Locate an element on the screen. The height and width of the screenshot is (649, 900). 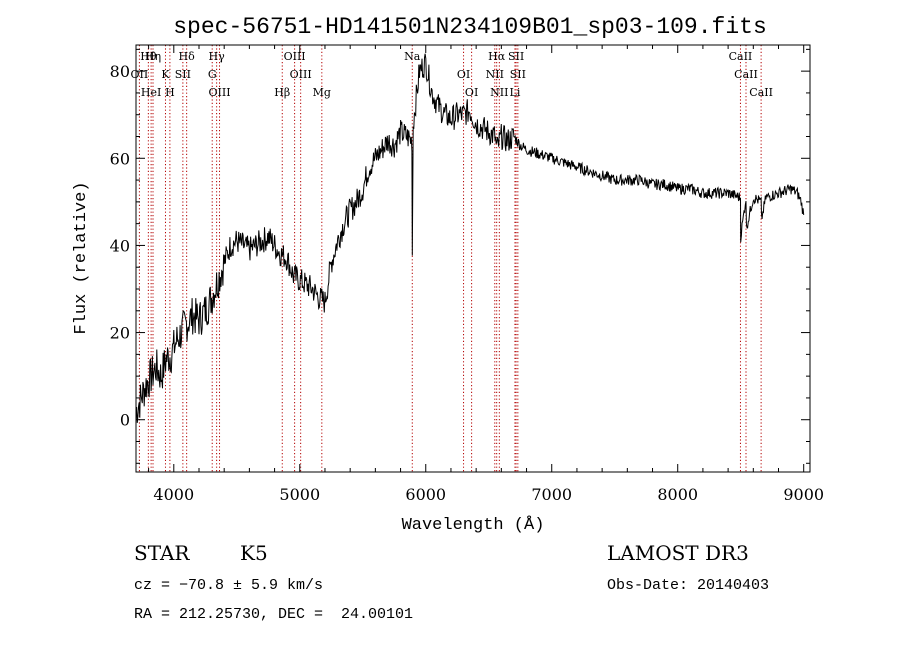
line-label: Hα is located at coordinates (497, 56).